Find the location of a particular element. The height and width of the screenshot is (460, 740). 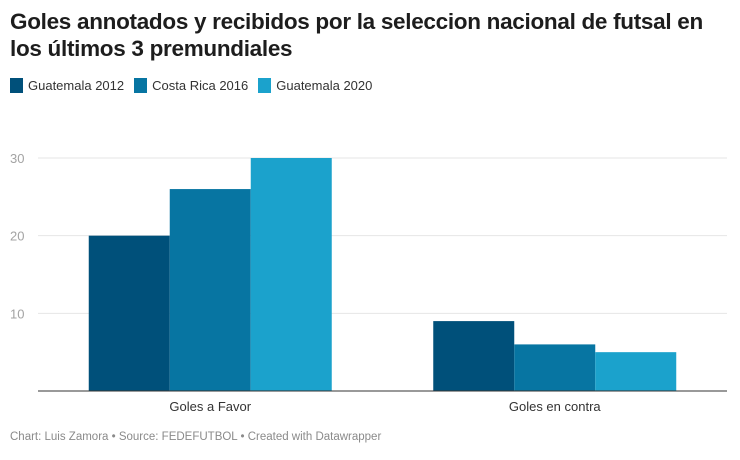

legend-label: Costa Rica 2016 is located at coordinates (200, 85).